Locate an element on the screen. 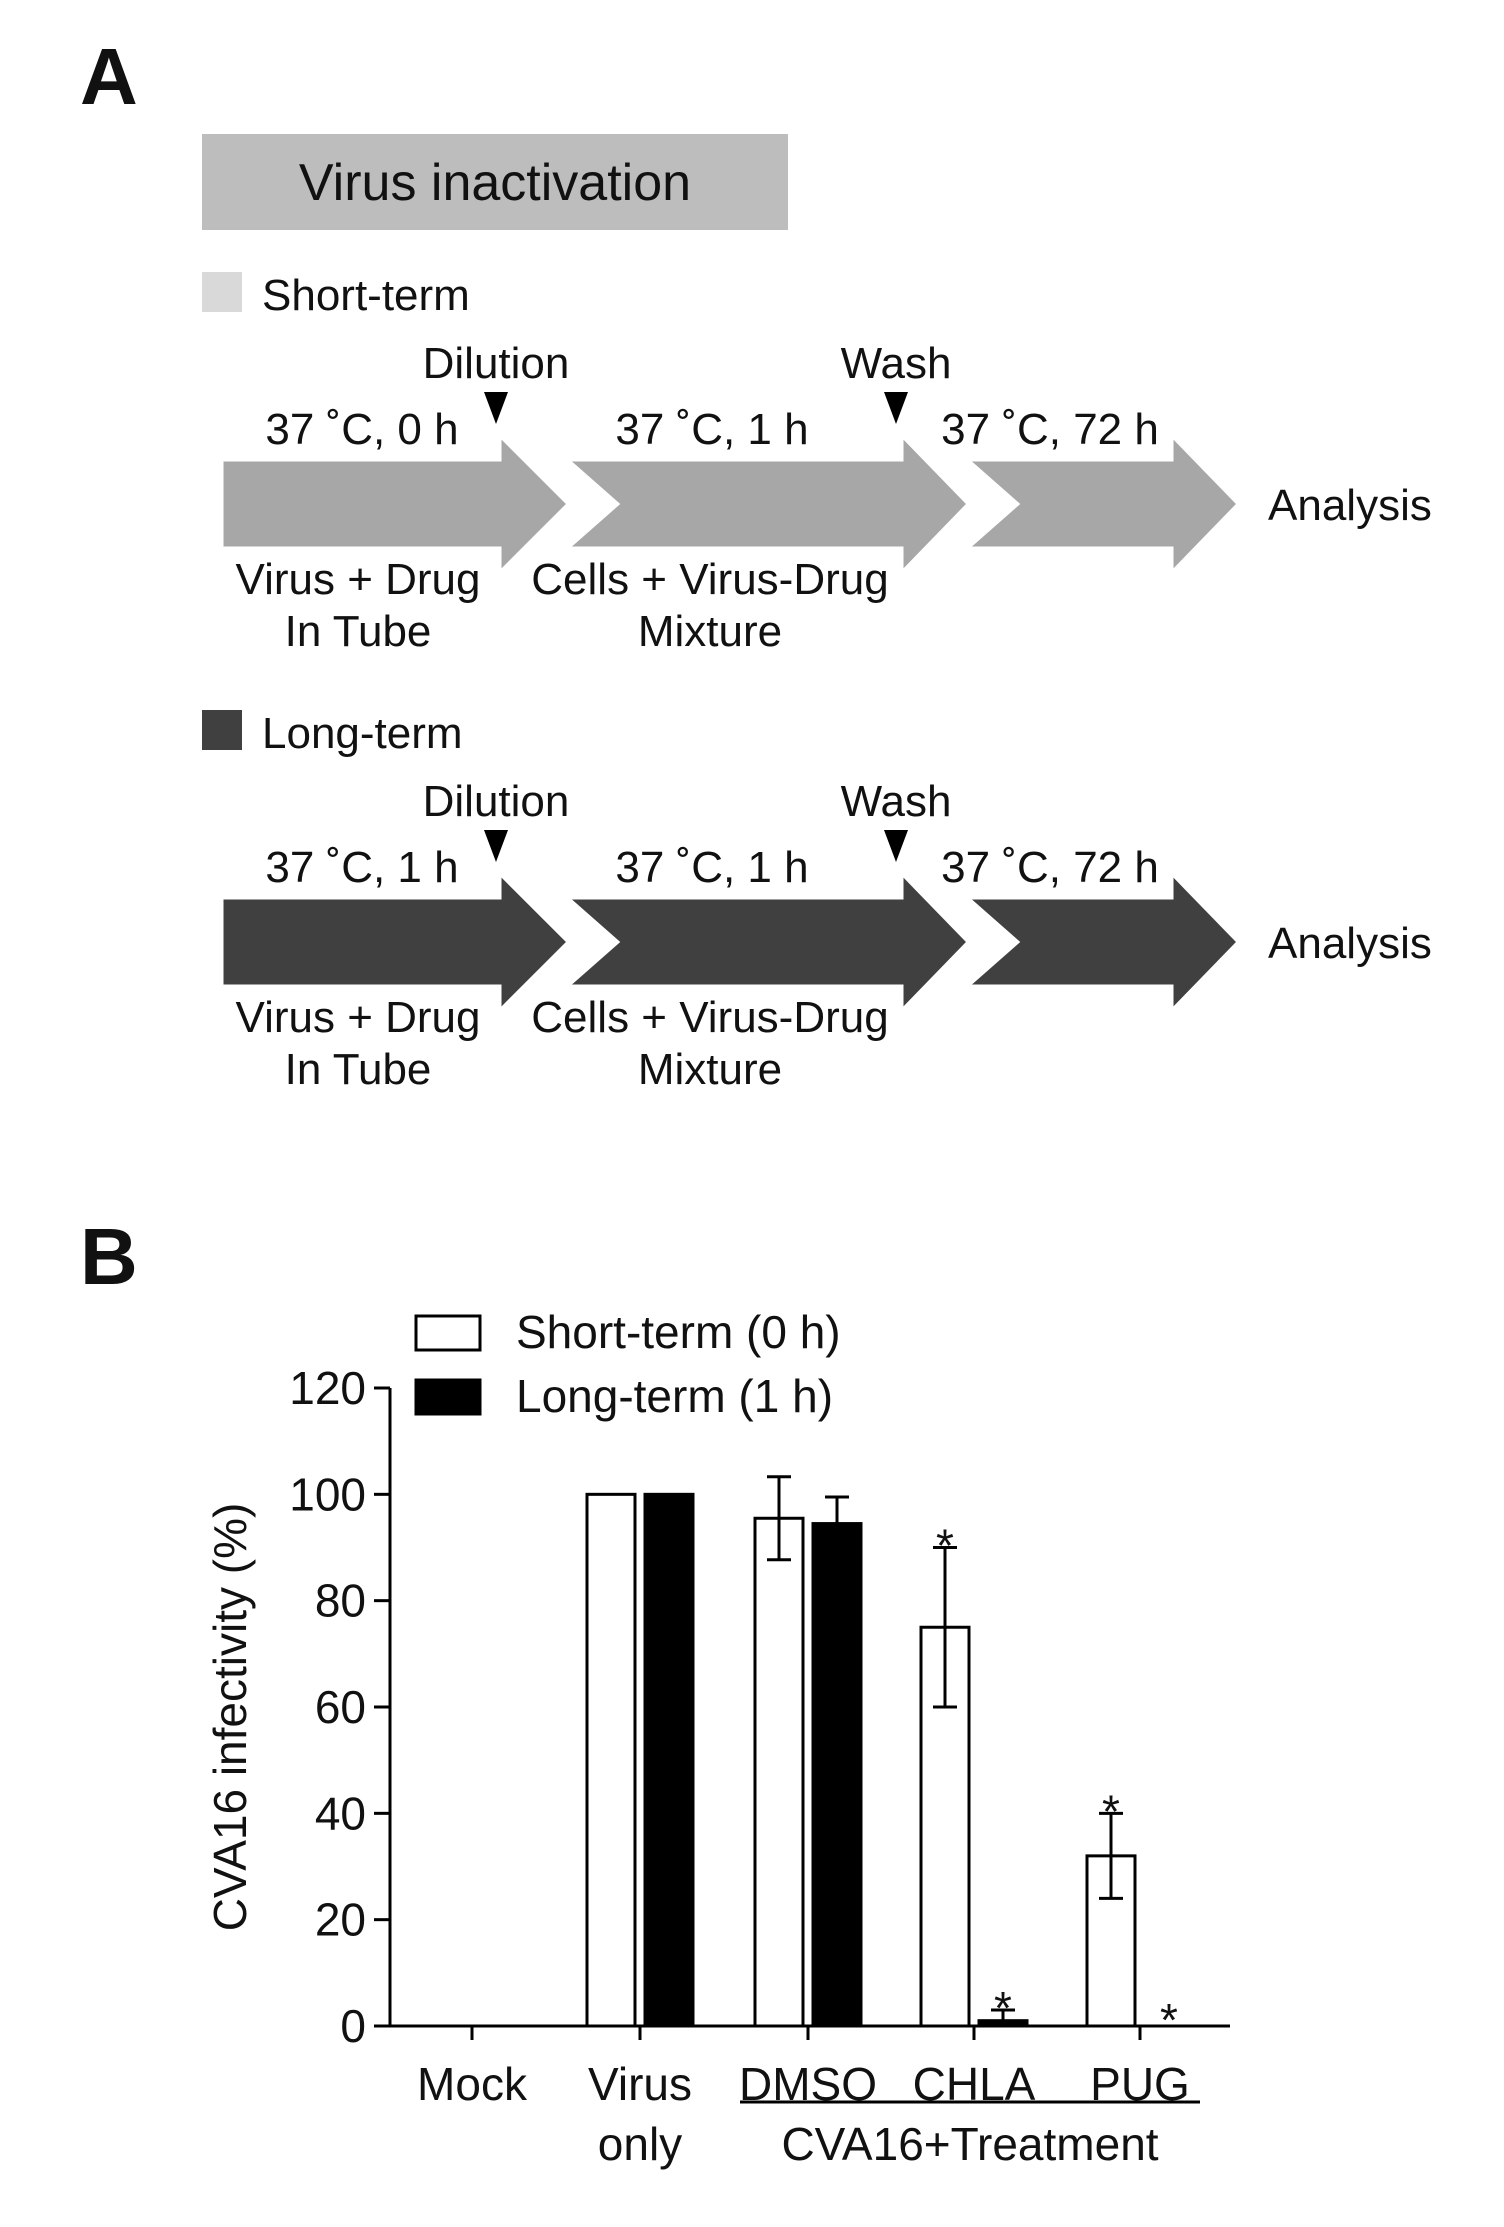 The image size is (1504, 2227). legend-label-0: Short-term (0 h) is located at coordinates (678, 1332).